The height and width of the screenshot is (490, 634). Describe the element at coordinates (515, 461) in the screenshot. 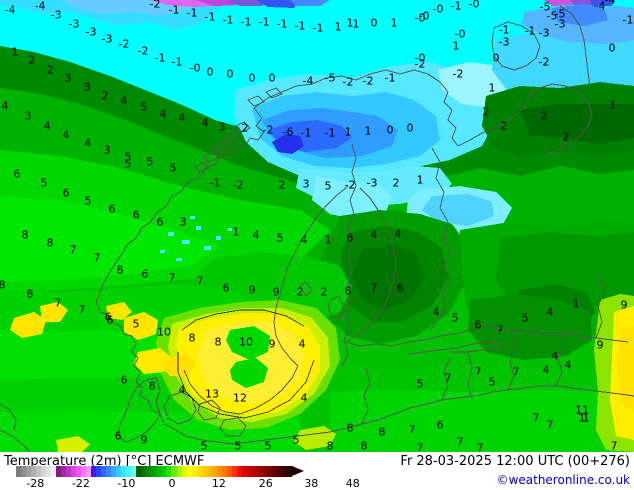

I see `run-datetime: Fr 28-03-2025 12:00 UTC (00+276)` at that location.